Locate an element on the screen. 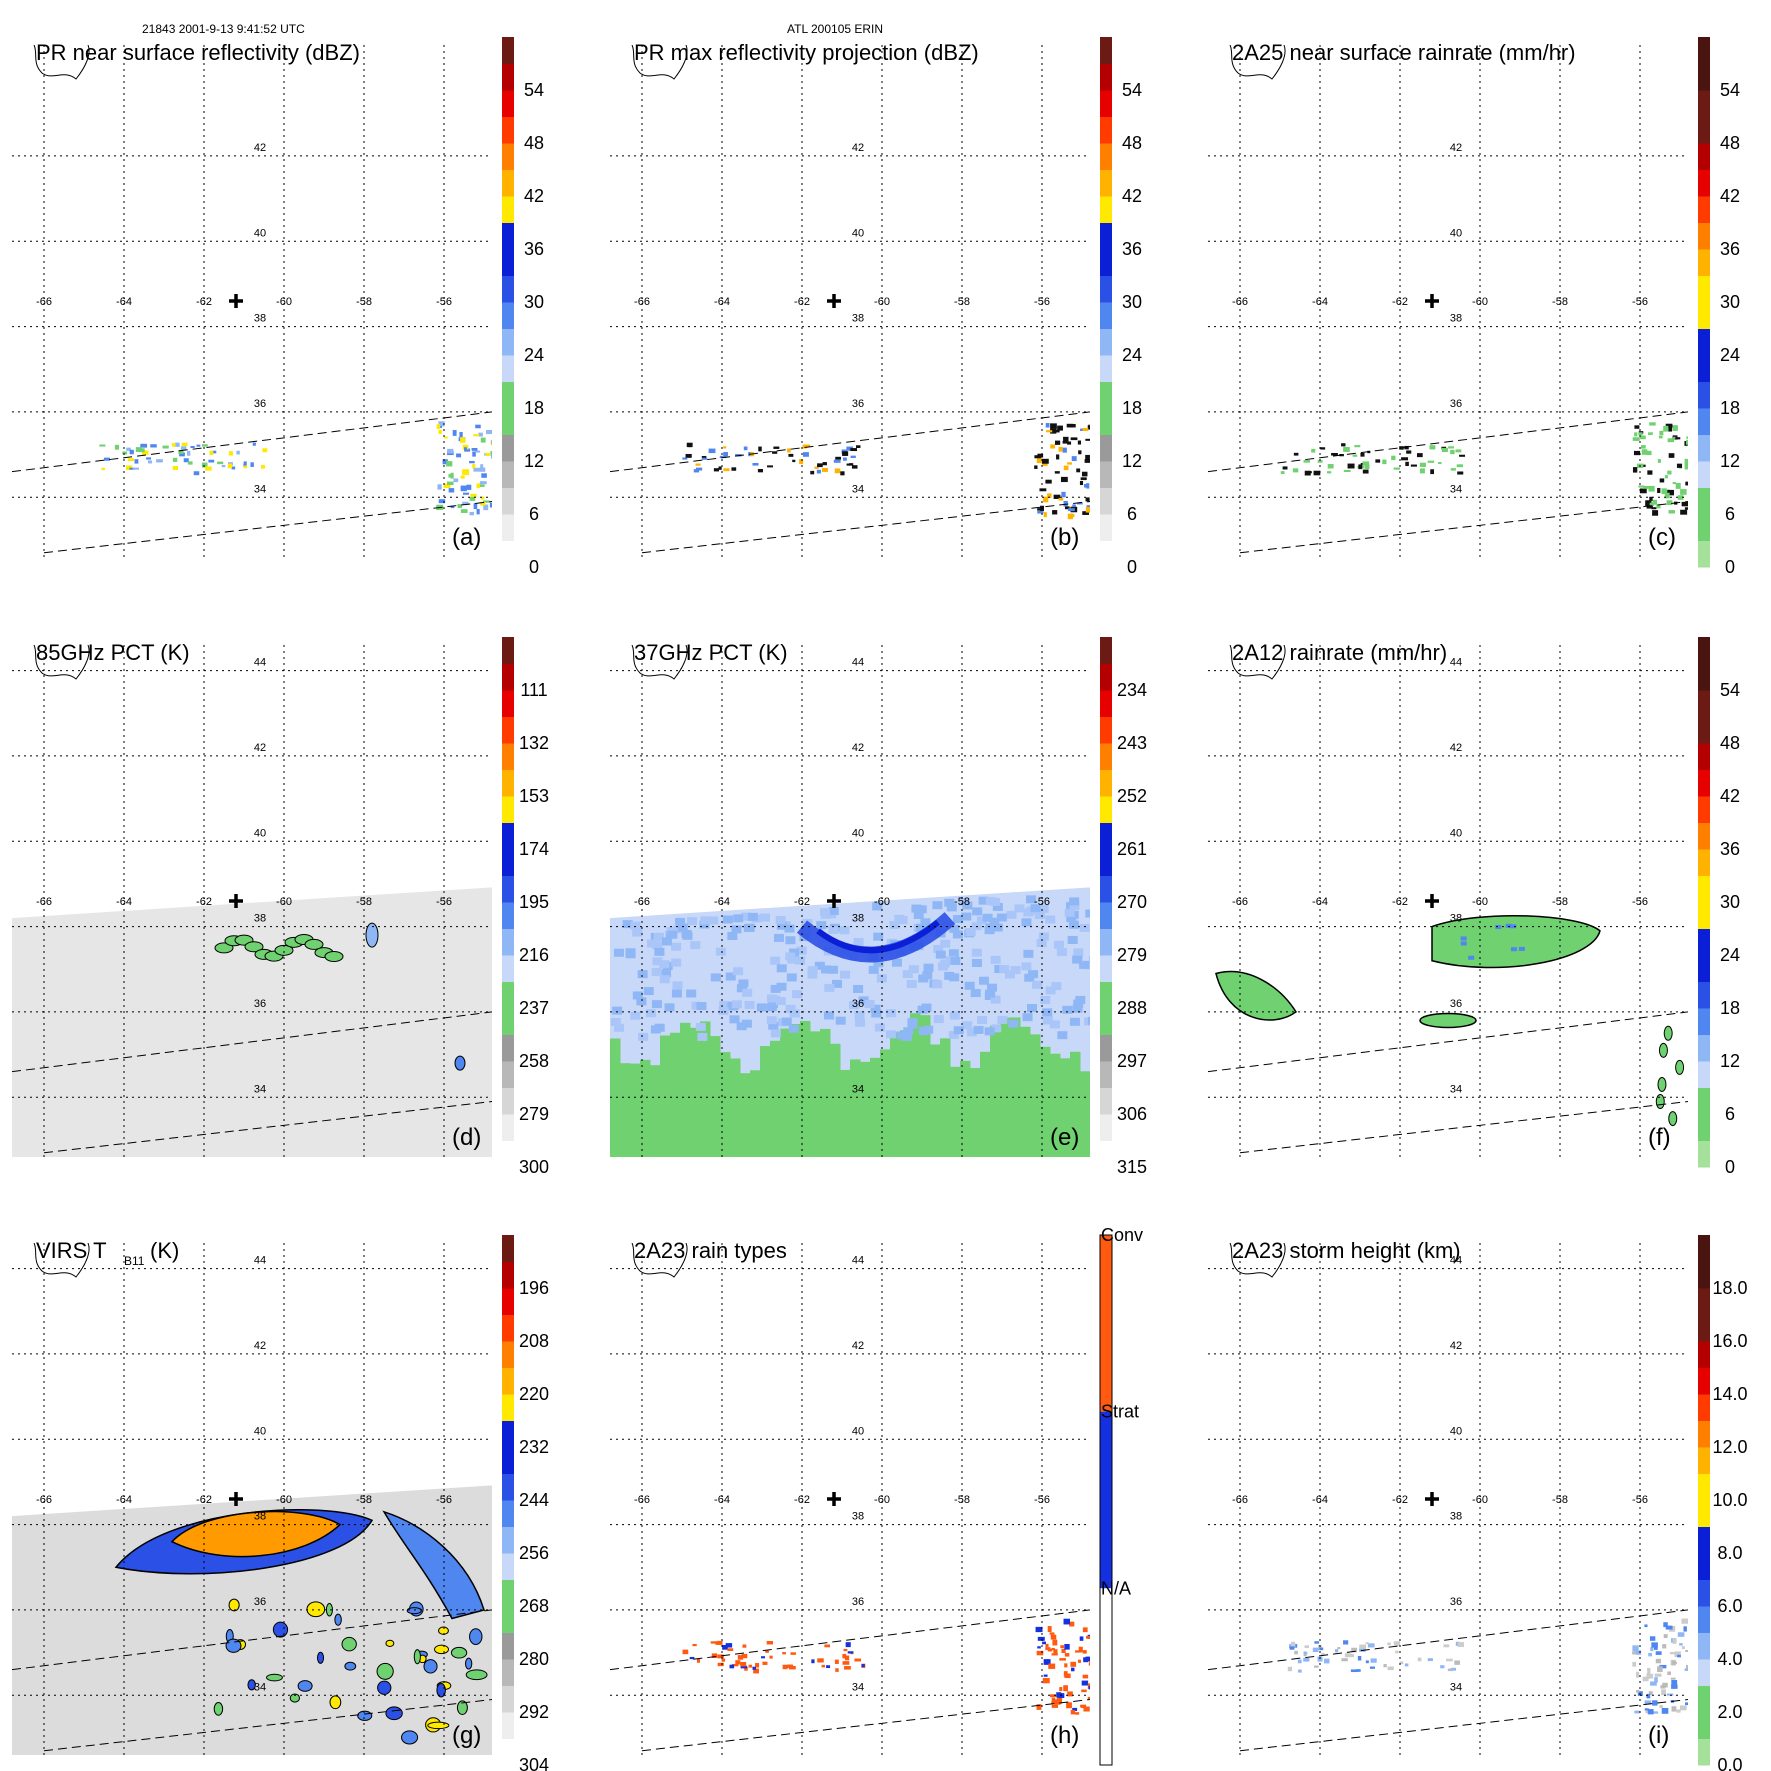  colorbar-tick-label: 300 is located at coordinates (534, 1167).